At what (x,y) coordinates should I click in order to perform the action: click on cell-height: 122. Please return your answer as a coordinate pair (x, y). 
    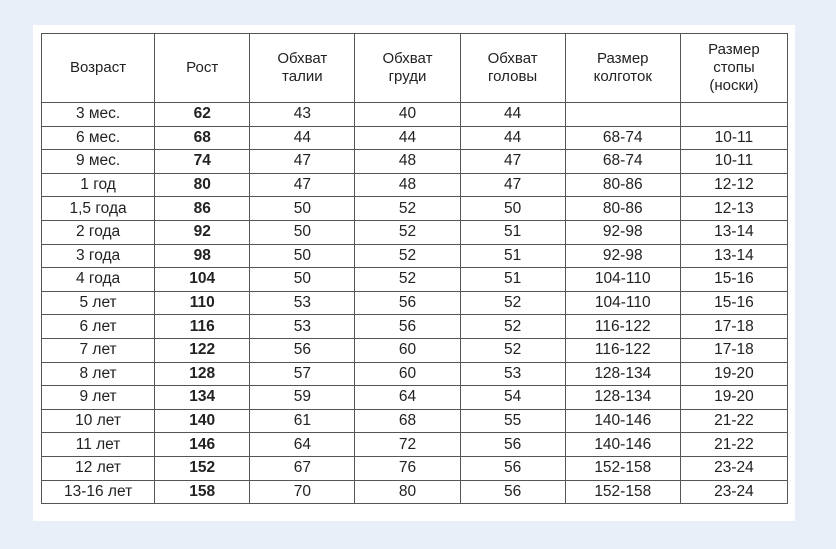
    Looking at the image, I should click on (202, 350).